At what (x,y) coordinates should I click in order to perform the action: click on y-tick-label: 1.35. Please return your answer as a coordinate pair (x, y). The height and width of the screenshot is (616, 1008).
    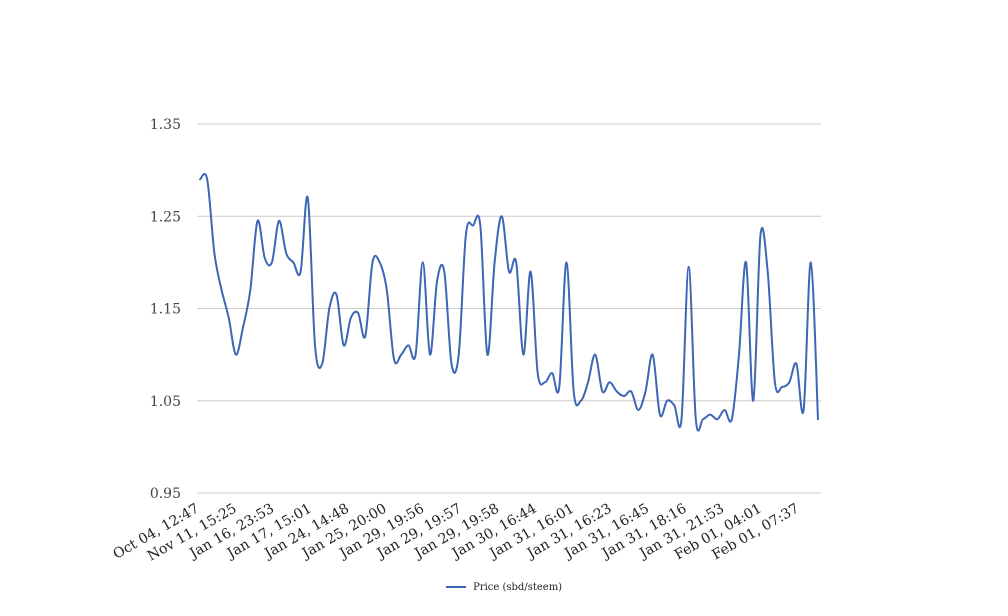
    Looking at the image, I should click on (165, 125).